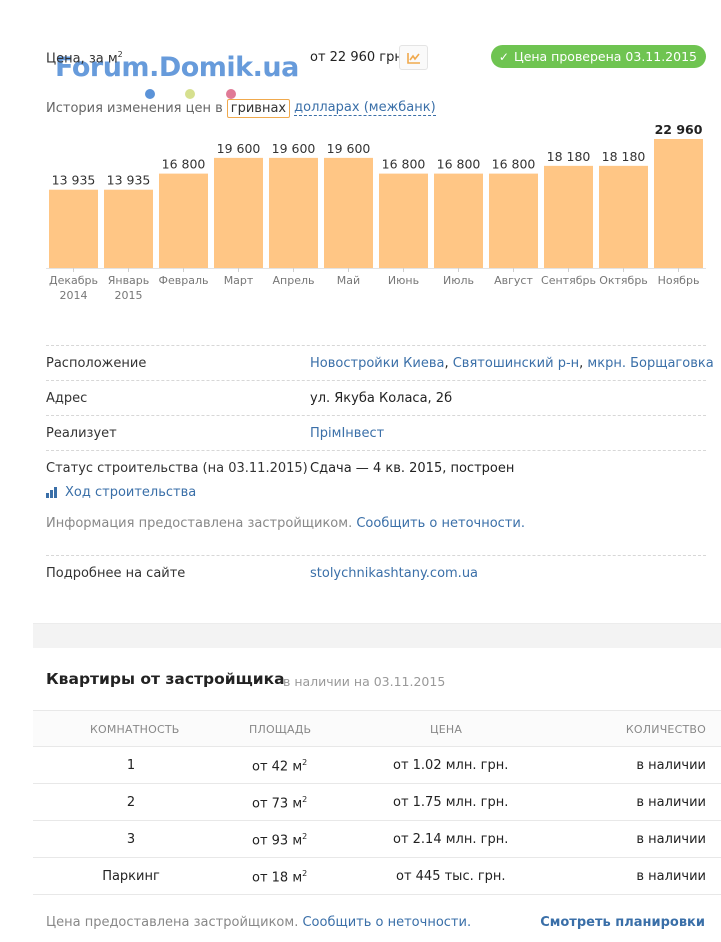 The height and width of the screenshot is (942, 721). I want to click on price-cell: от 1.02 млн. грн., so click(451, 765).